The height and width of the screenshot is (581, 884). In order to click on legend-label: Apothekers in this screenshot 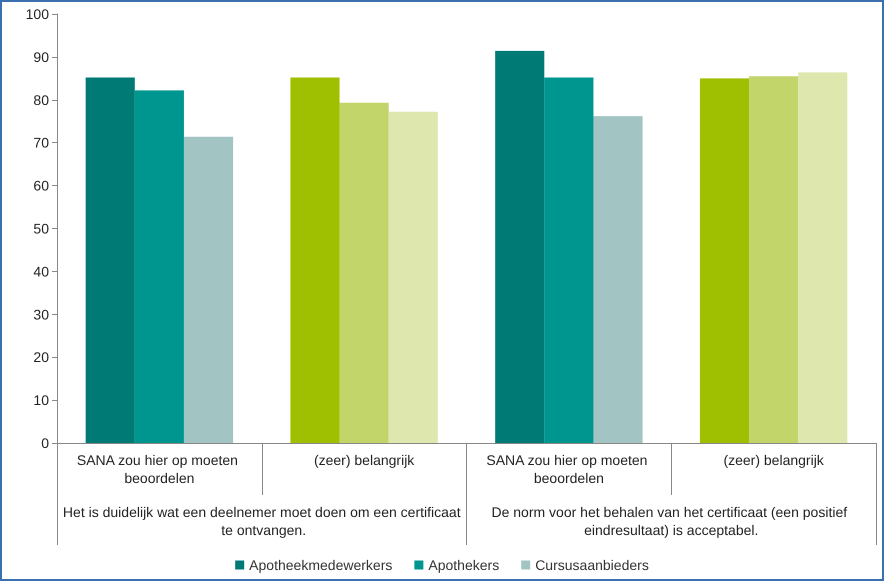, I will do `click(464, 565)`.